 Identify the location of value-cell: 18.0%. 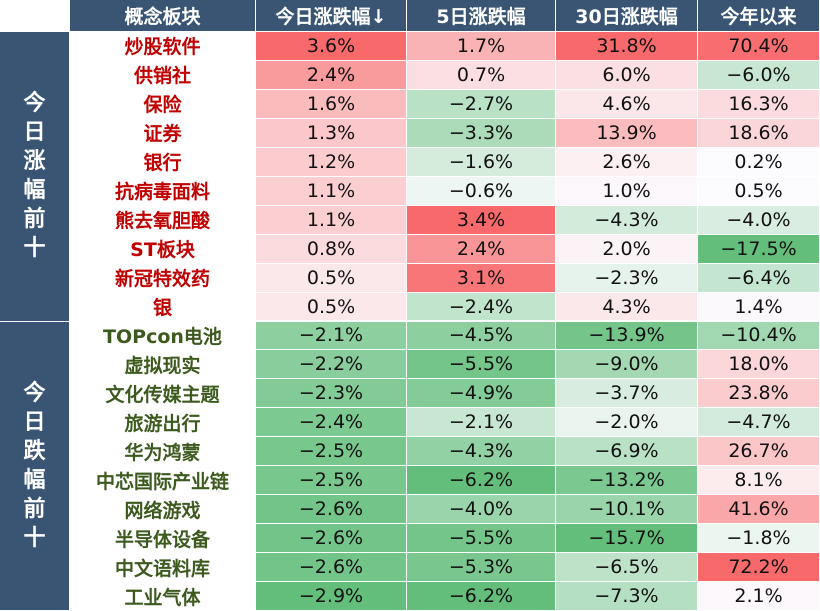
(759, 364).